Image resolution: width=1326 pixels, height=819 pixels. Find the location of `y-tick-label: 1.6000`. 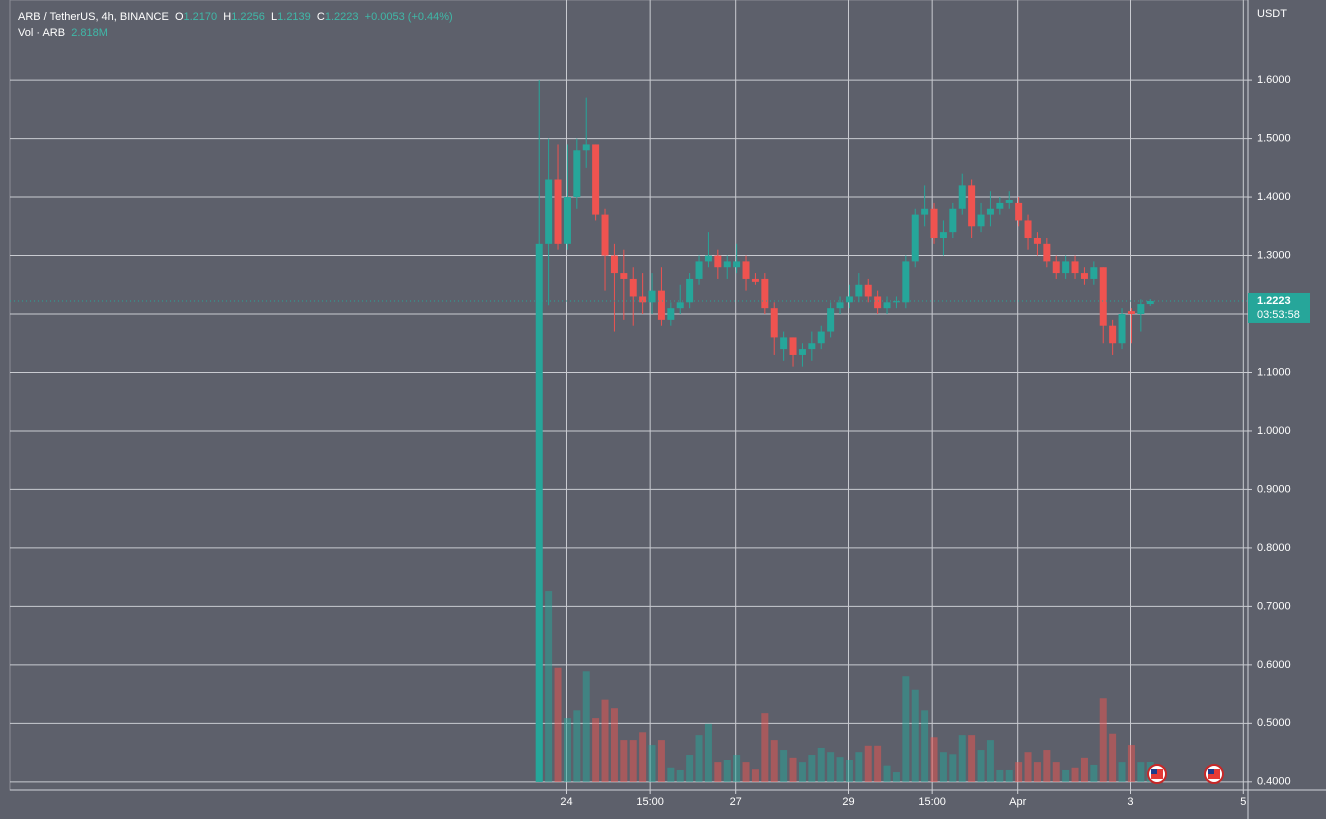

y-tick-label: 1.6000 is located at coordinates (1274, 80).